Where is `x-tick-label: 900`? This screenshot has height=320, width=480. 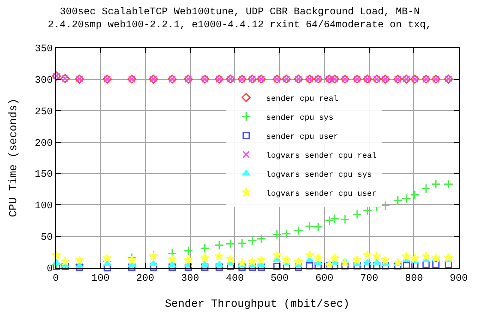 x-tick-label: 900 is located at coordinates (459, 279).